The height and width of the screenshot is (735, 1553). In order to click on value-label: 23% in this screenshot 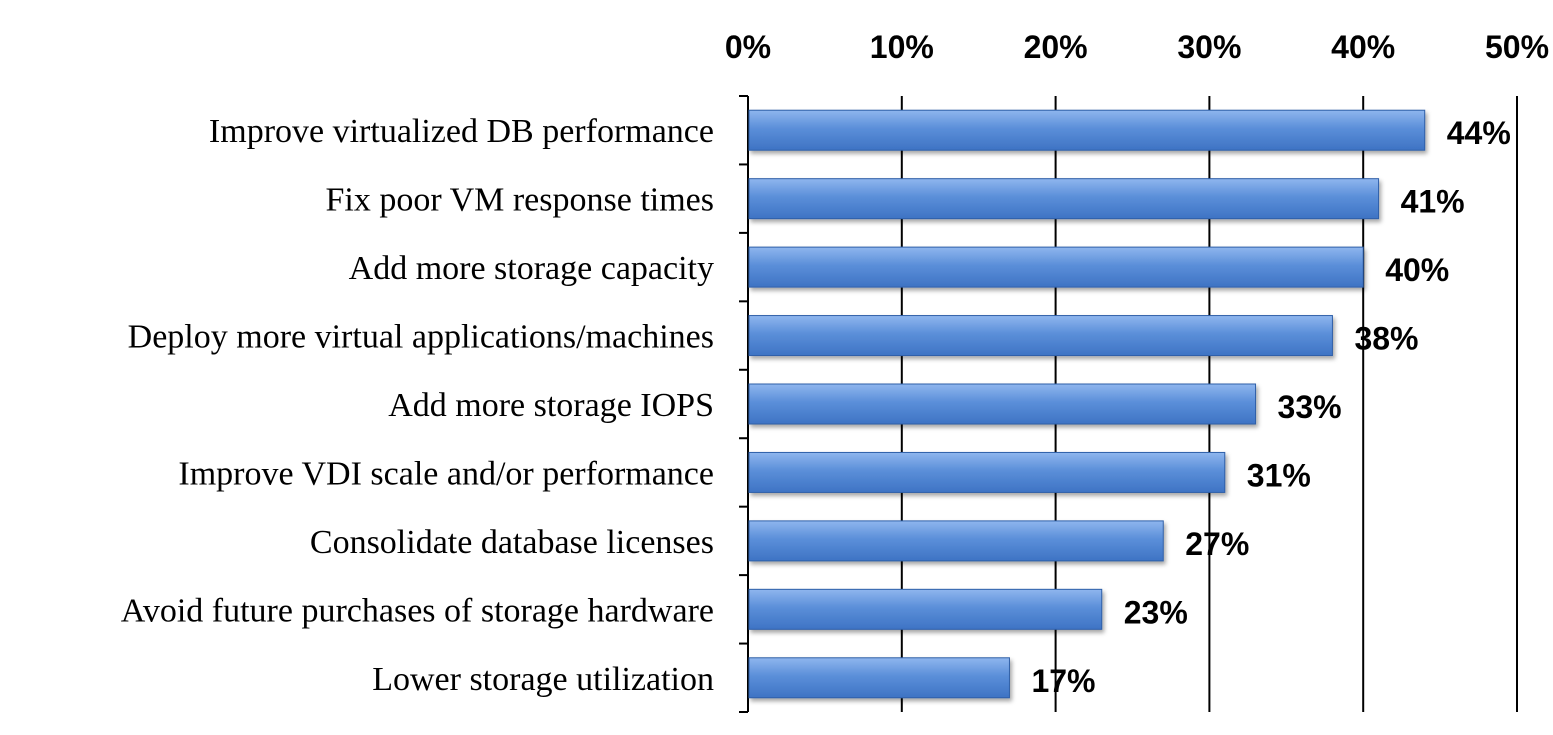, I will do `click(1156, 612)`.